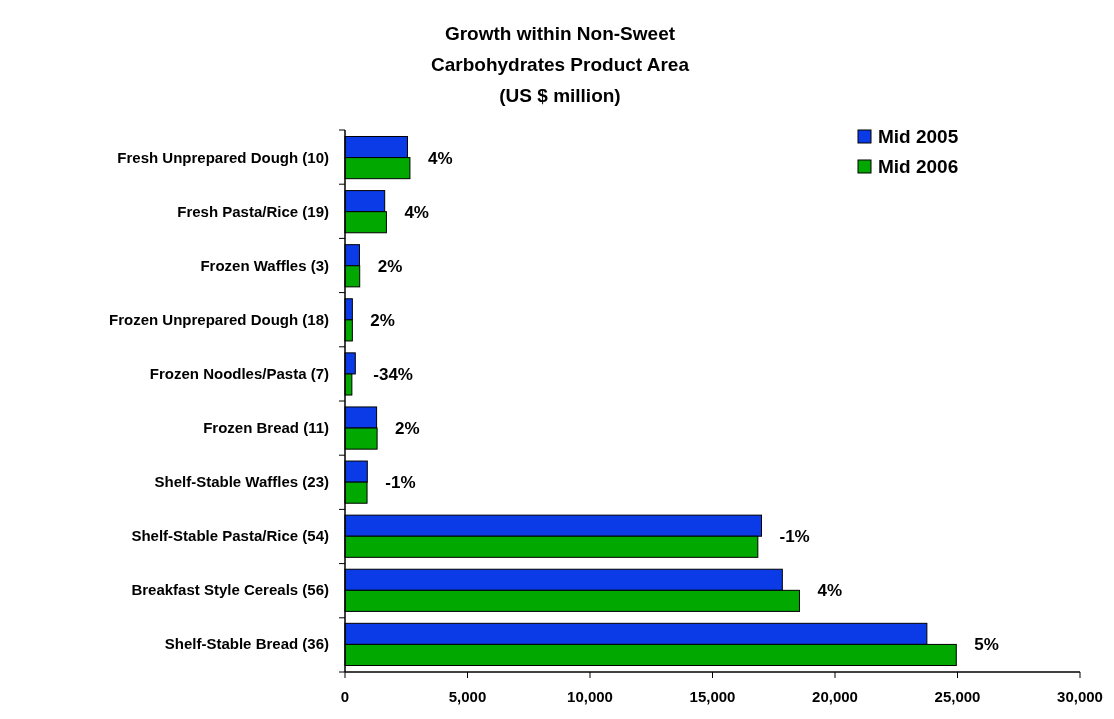 Image resolution: width=1114 pixels, height=719 pixels. I want to click on x-tick-label: 20,000, so click(835, 696).